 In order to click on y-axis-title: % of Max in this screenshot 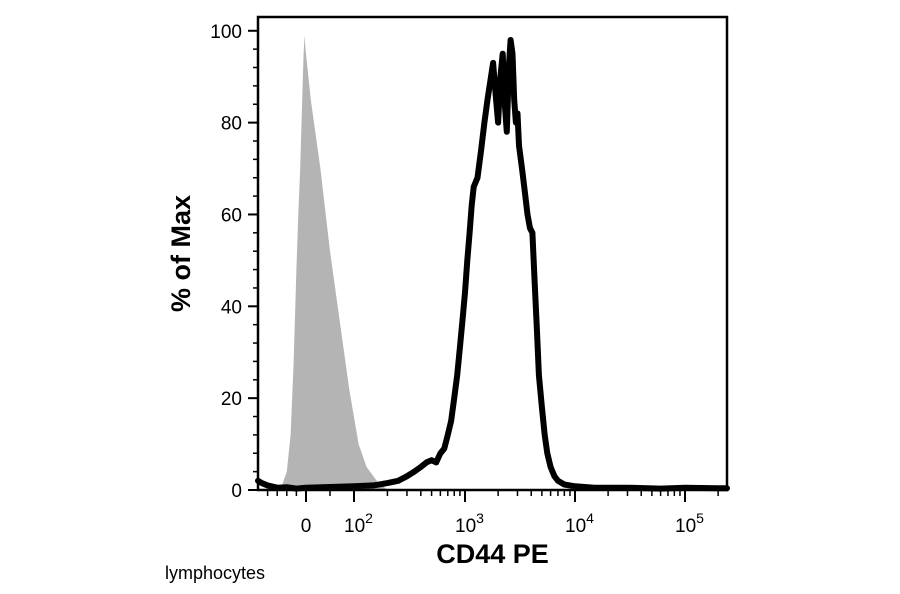, I will do `click(181, 253)`.